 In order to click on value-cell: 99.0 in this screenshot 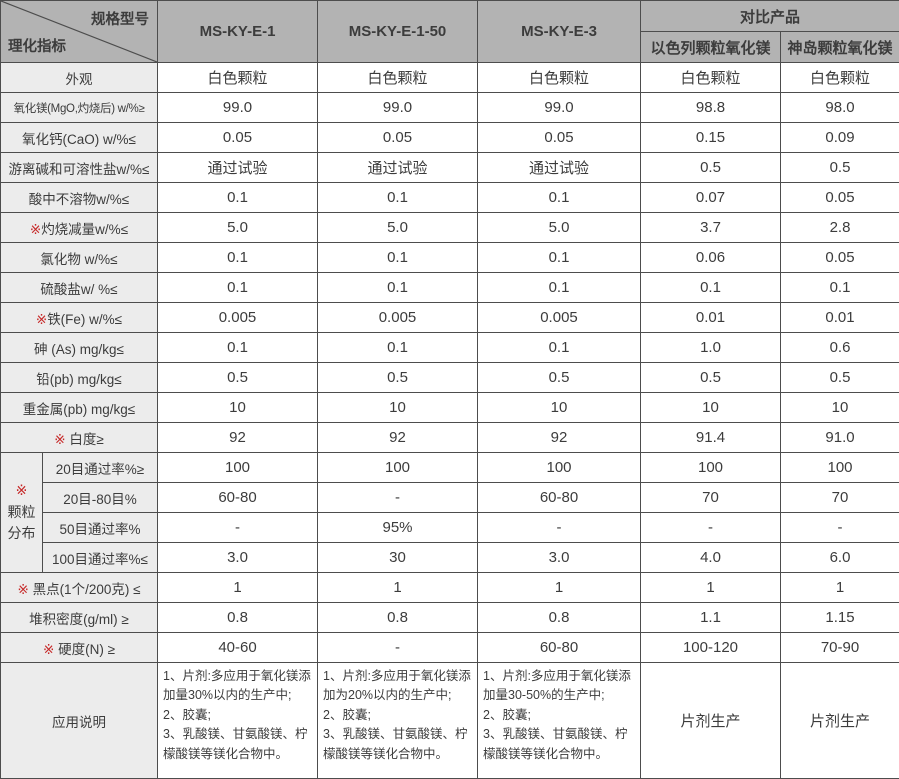, I will do `click(237, 107)`.